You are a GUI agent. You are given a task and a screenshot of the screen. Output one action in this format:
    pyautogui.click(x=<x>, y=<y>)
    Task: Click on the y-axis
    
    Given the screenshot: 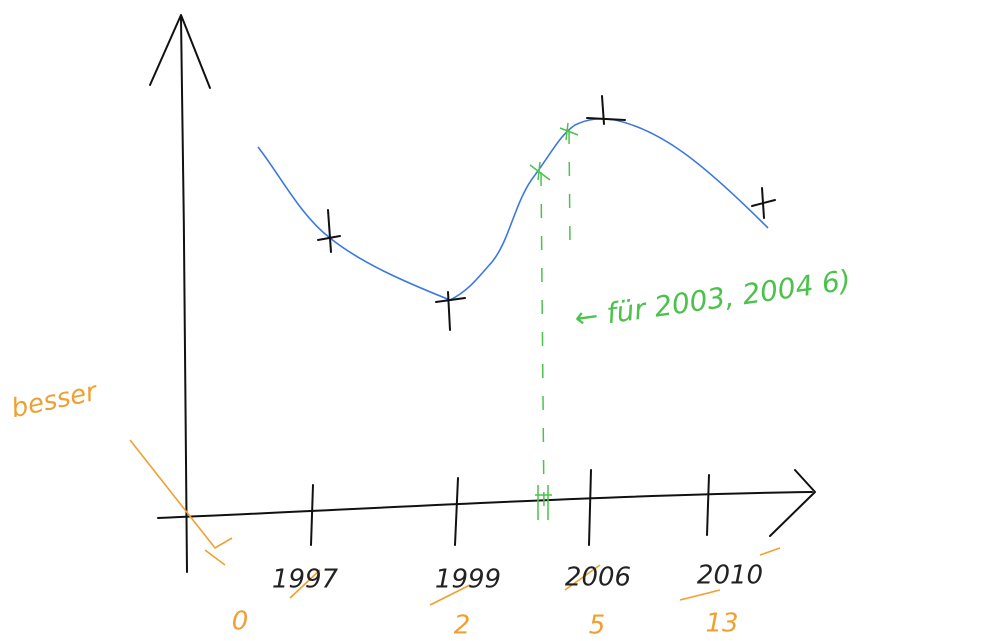 What is the action you would take?
    pyautogui.click(x=184, y=295)
    